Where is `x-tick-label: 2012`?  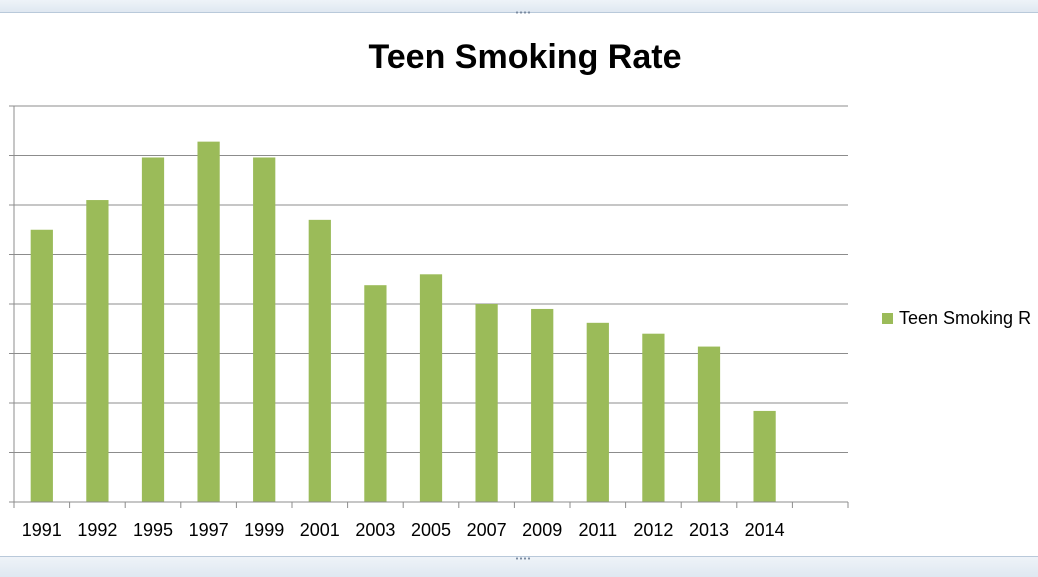 x-tick-label: 2012 is located at coordinates (653, 530).